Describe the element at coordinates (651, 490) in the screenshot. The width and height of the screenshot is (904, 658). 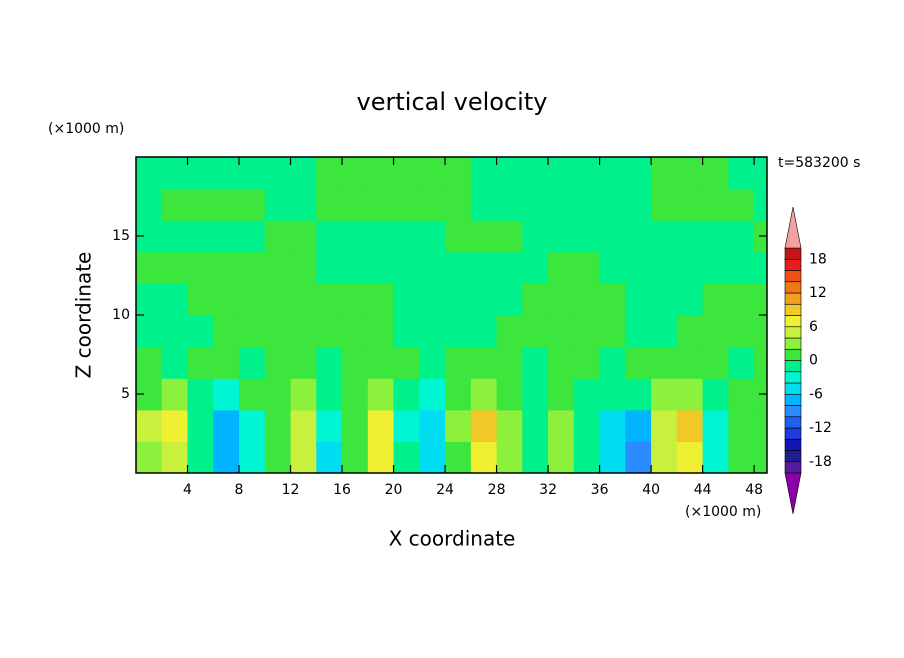
I see `x-tick-label: 40` at that location.